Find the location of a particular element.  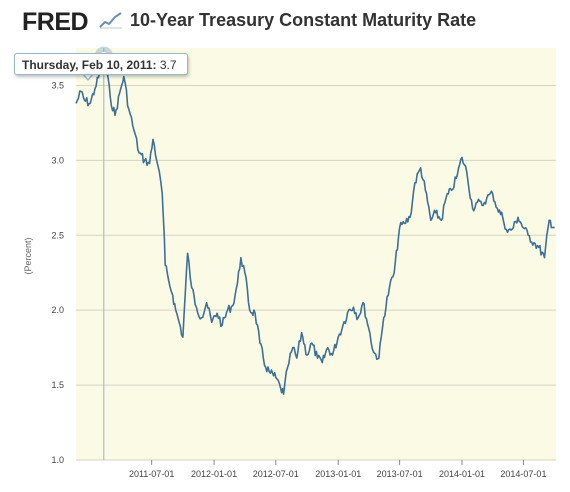

trend-chart-icon is located at coordinates (110, 20).